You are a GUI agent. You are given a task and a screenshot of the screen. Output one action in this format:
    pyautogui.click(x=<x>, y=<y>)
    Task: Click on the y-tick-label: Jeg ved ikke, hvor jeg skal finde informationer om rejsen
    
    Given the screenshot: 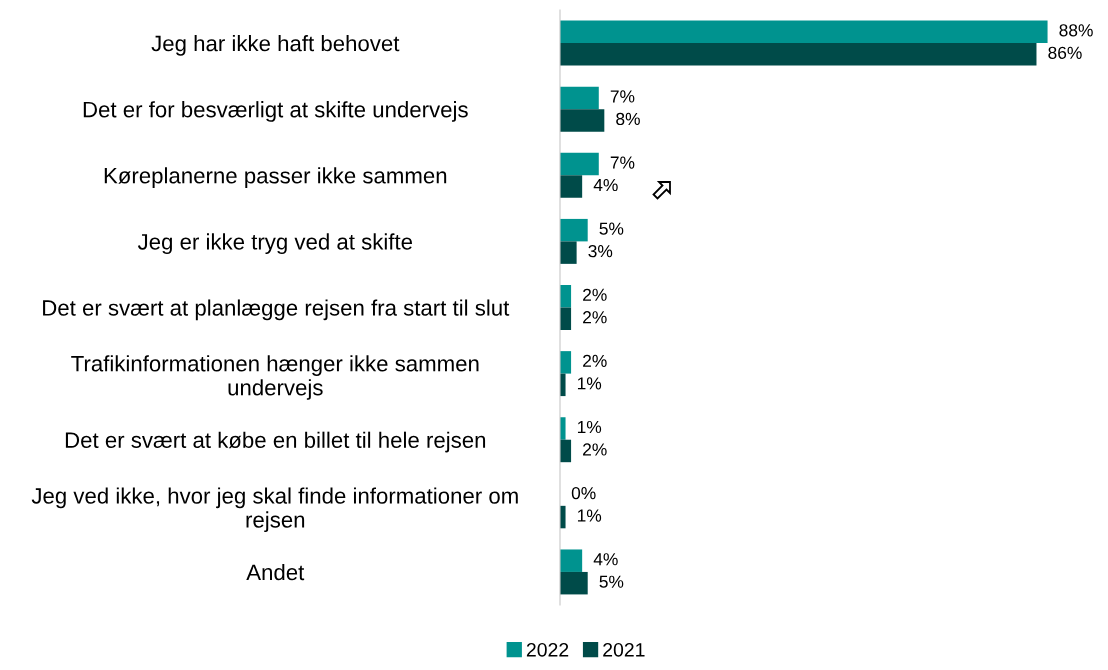 What is the action you would take?
    pyautogui.click(x=274, y=510)
    